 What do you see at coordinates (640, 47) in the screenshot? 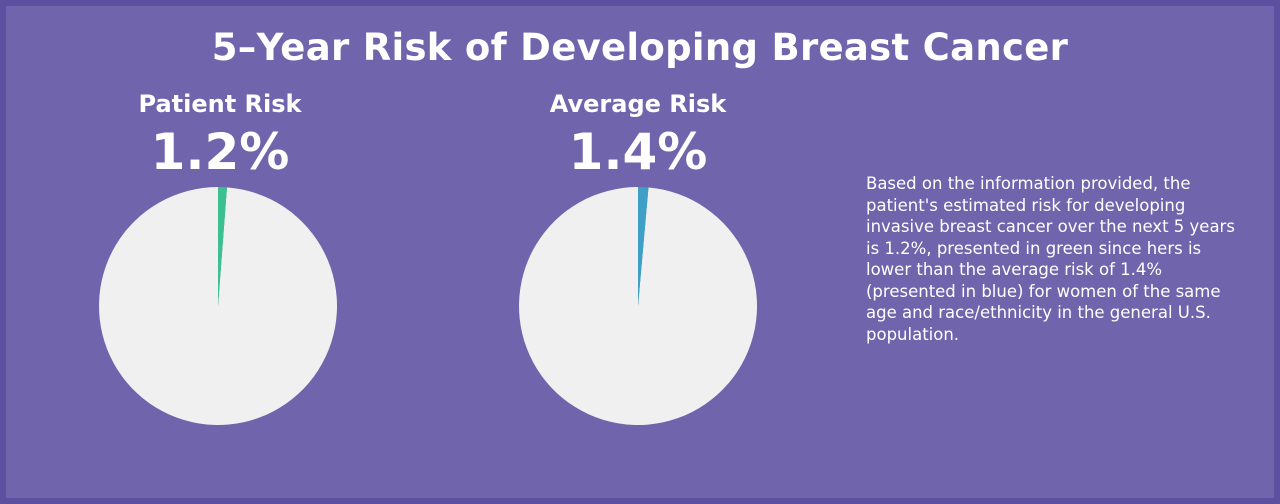
I see `chart-title: 5–Year Risk of Developing Breast Cancer` at bounding box center [640, 47].